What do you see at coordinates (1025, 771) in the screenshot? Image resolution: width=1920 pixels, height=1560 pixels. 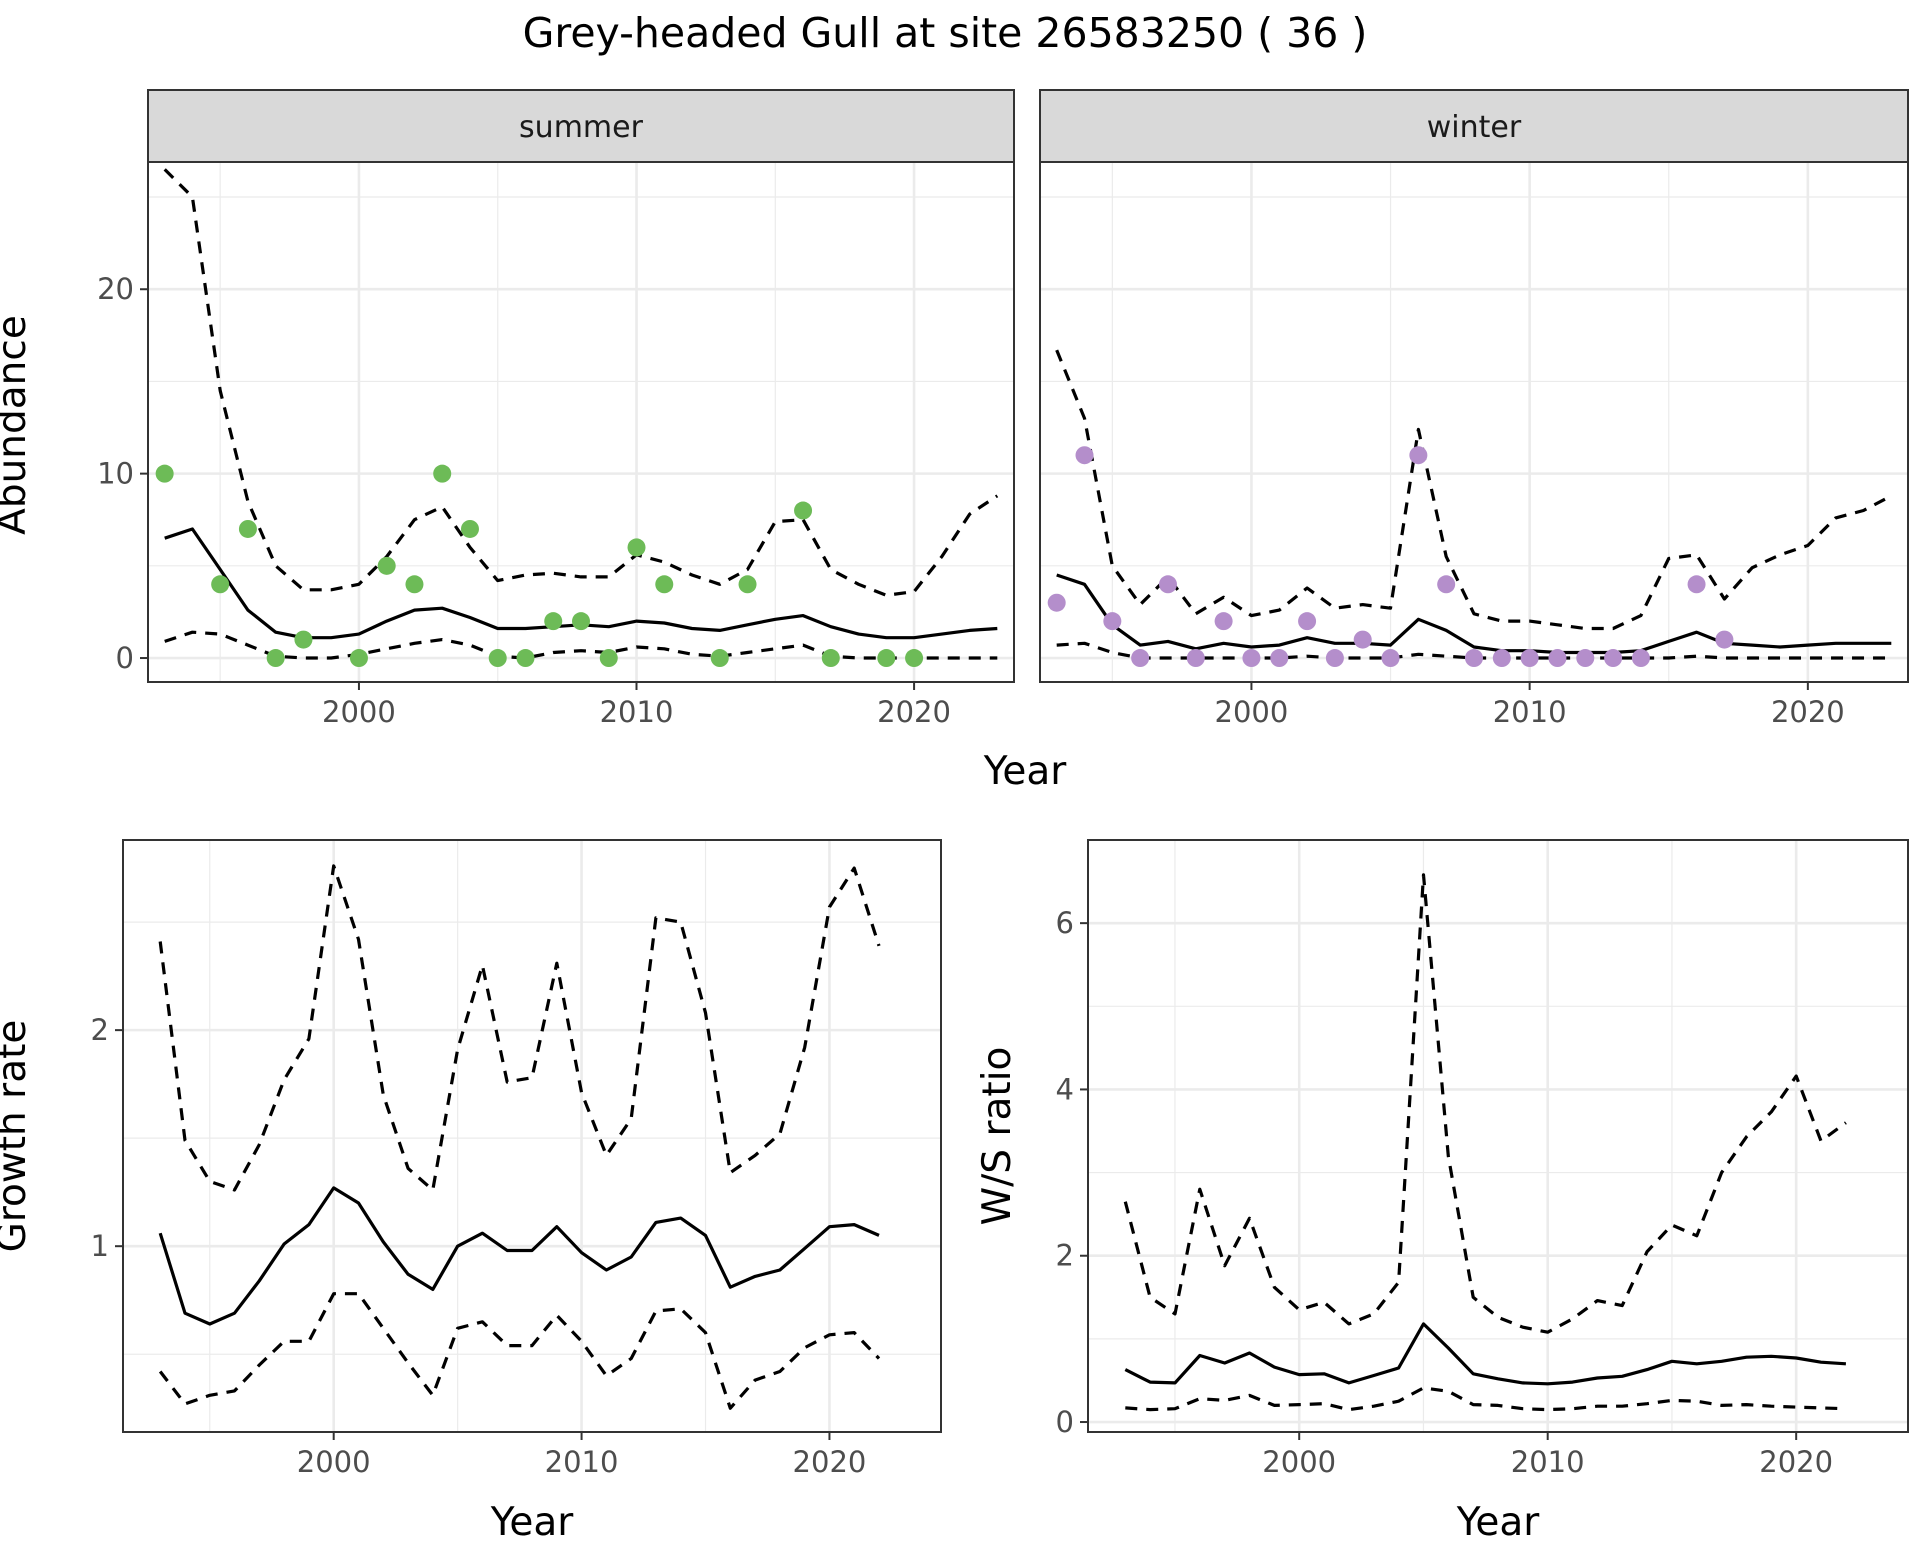 I see `top-x-axis-label: Year` at bounding box center [1025, 771].